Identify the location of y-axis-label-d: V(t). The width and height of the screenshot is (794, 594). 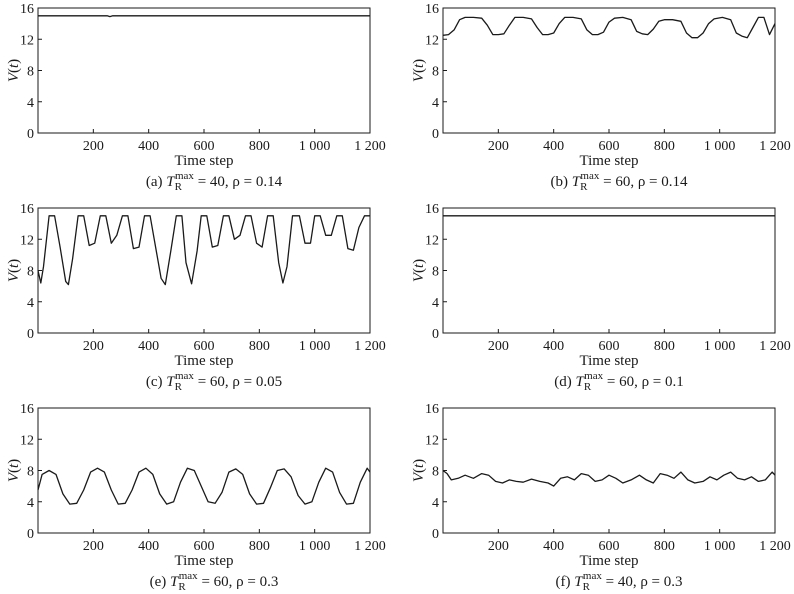
(419, 270).